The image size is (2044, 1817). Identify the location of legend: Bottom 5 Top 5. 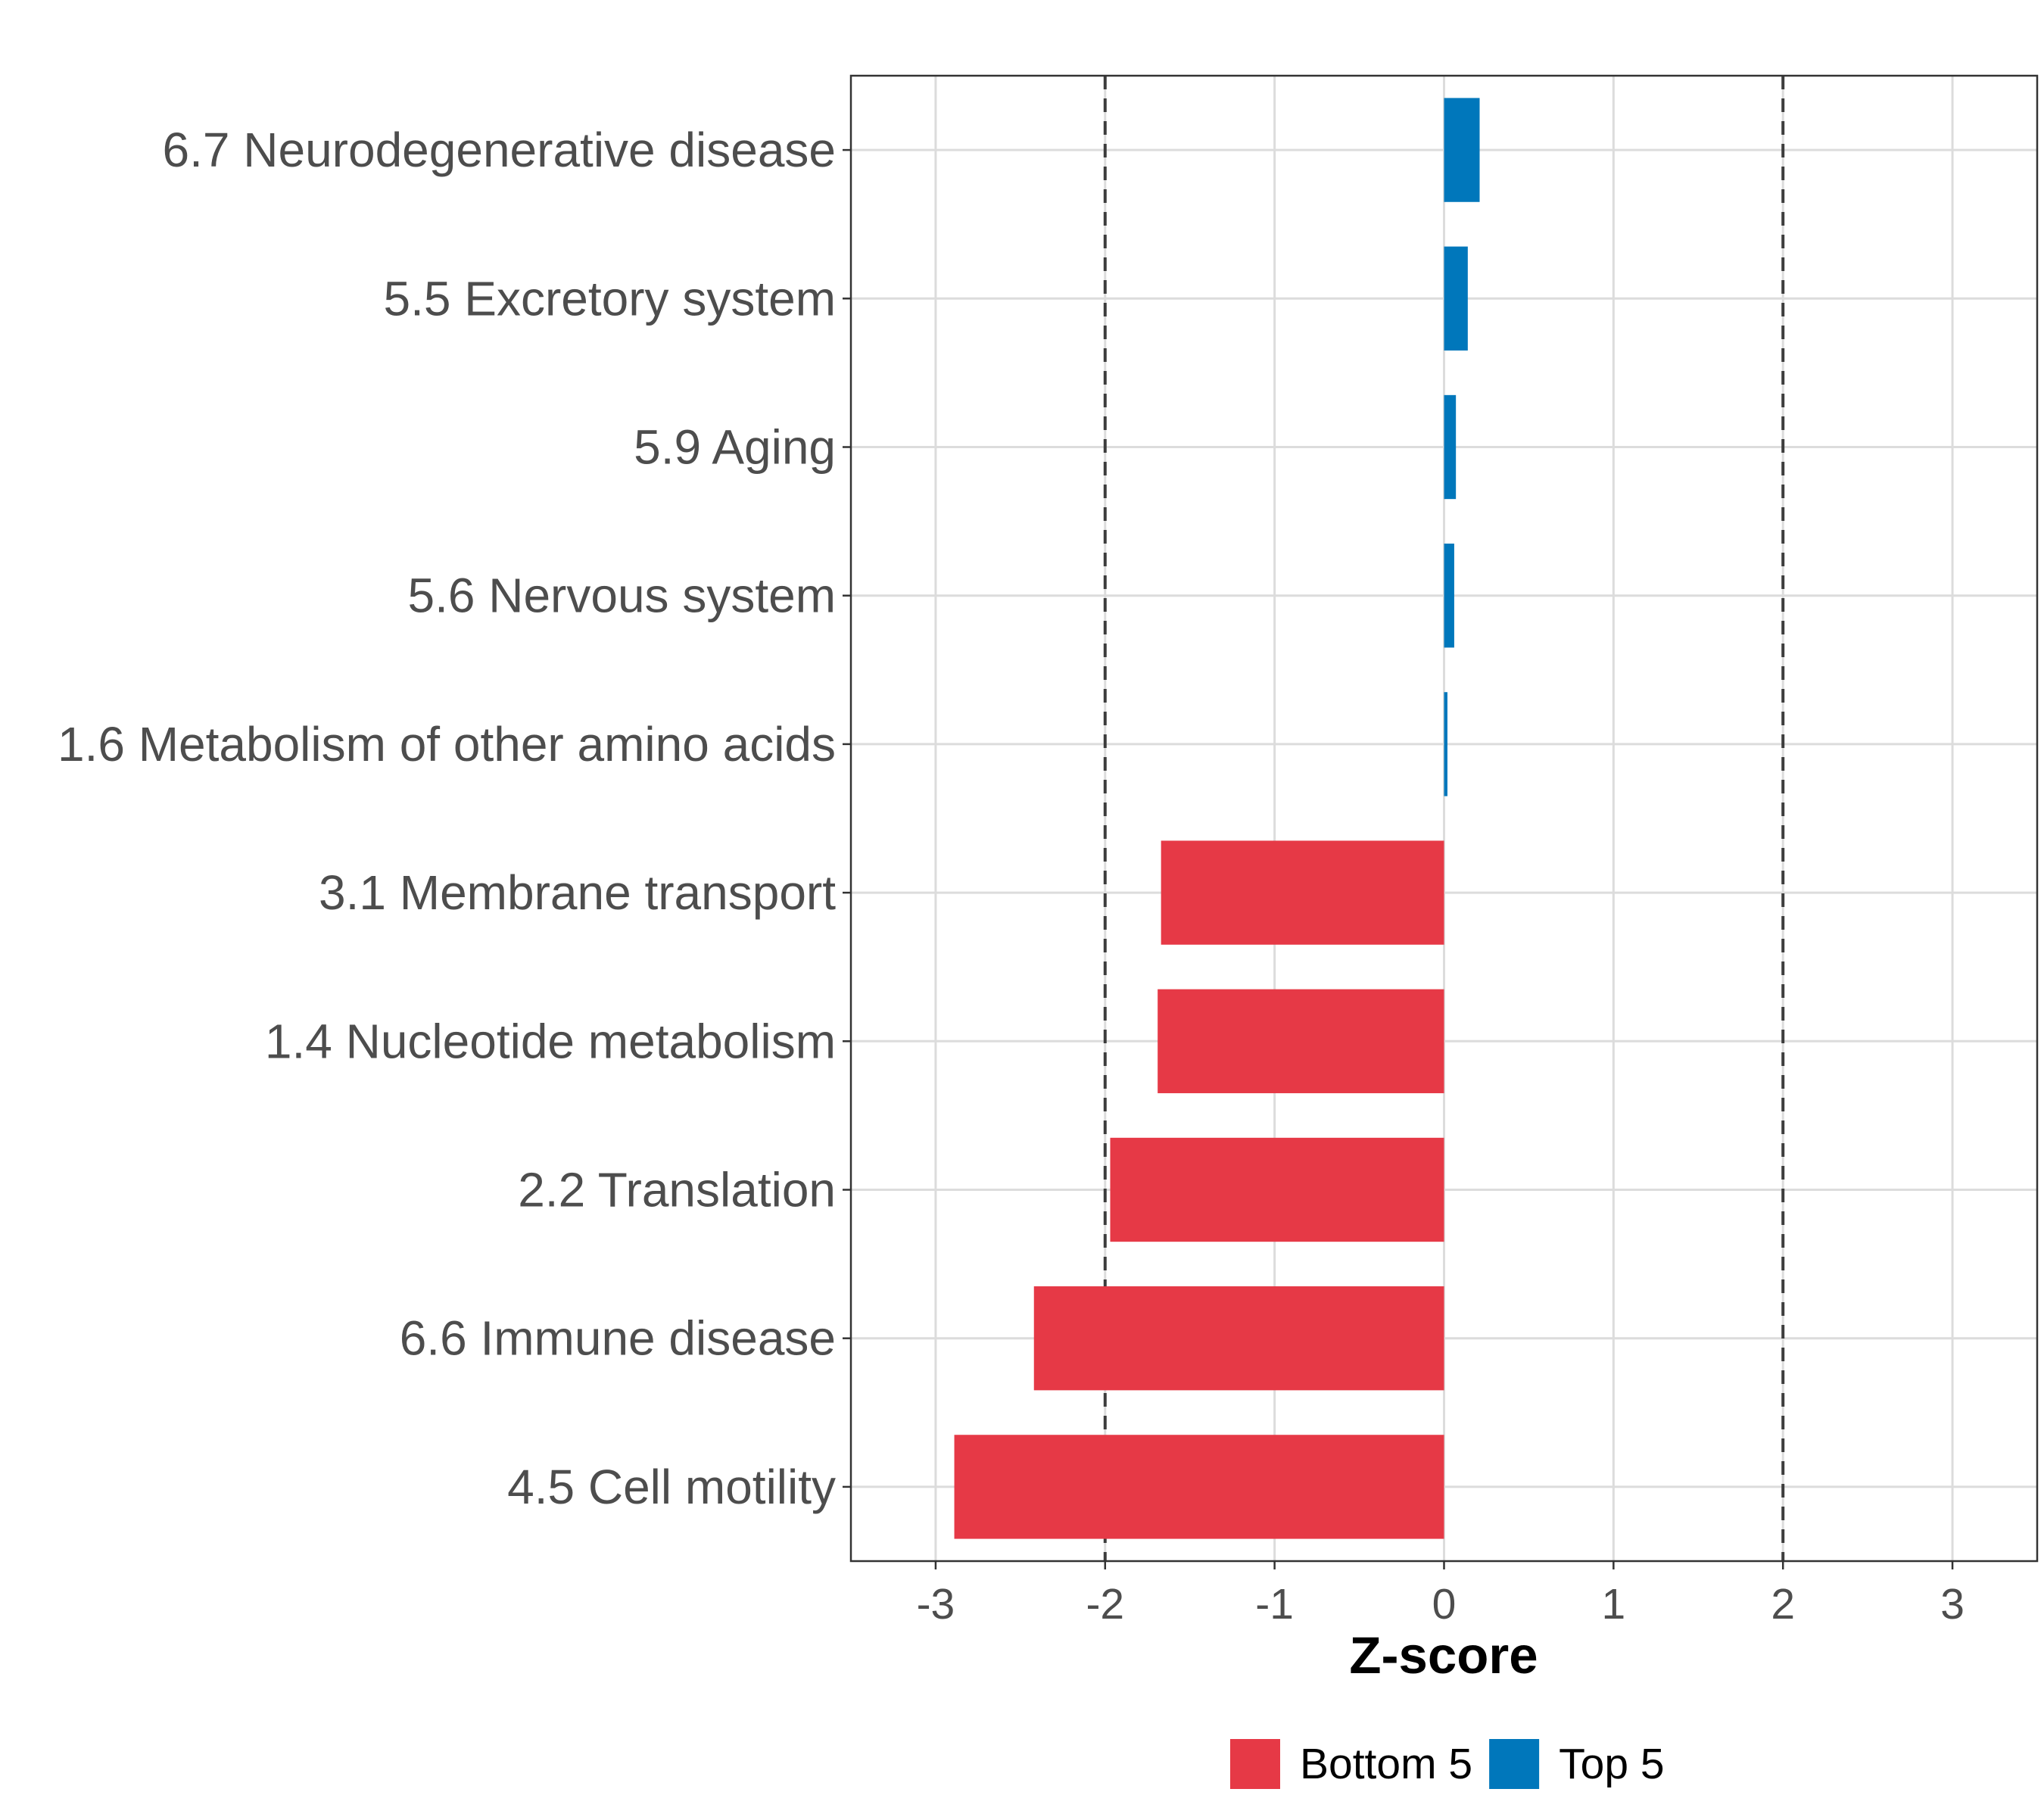
(1447, 1764).